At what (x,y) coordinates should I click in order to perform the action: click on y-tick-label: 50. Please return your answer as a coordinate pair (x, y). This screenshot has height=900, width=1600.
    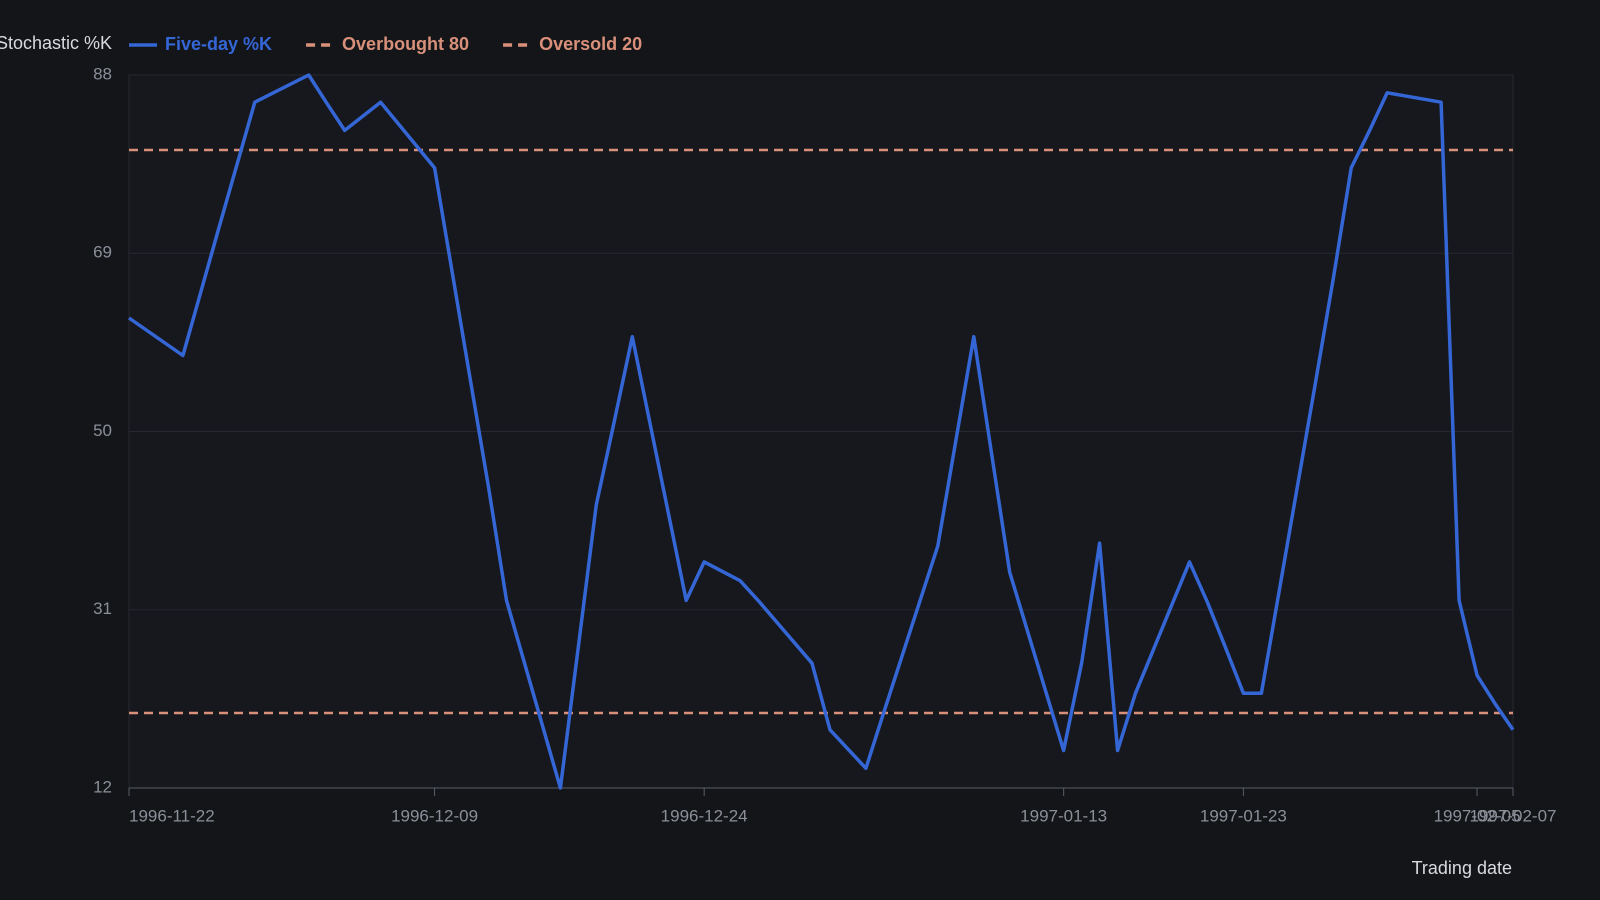
    Looking at the image, I should click on (102, 430).